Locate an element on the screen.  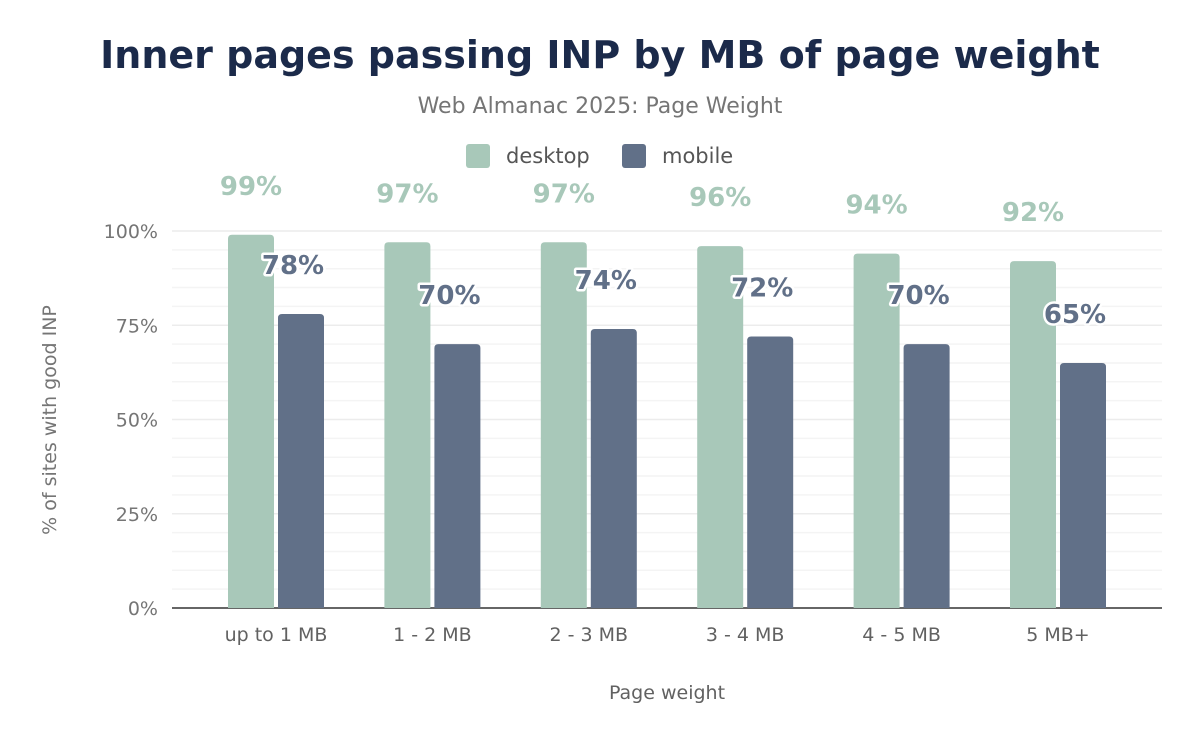
mobile-data-label: 72% is located at coordinates (762, 289).